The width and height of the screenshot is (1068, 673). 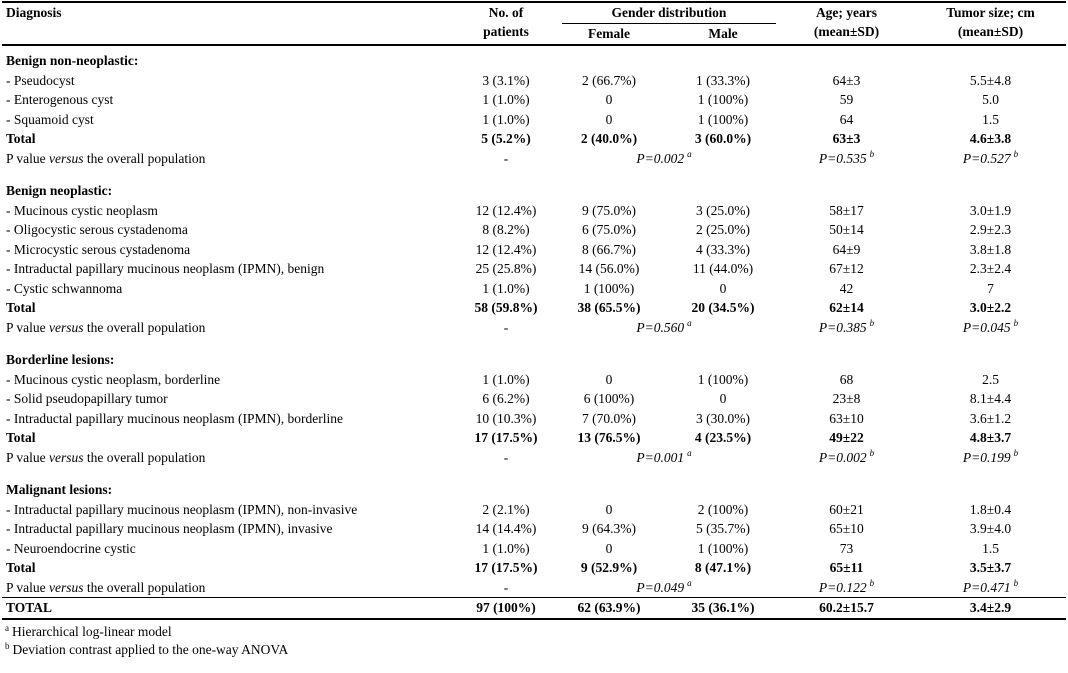 I want to click on female-cell: 38 (65.5%), so click(x=609, y=307).